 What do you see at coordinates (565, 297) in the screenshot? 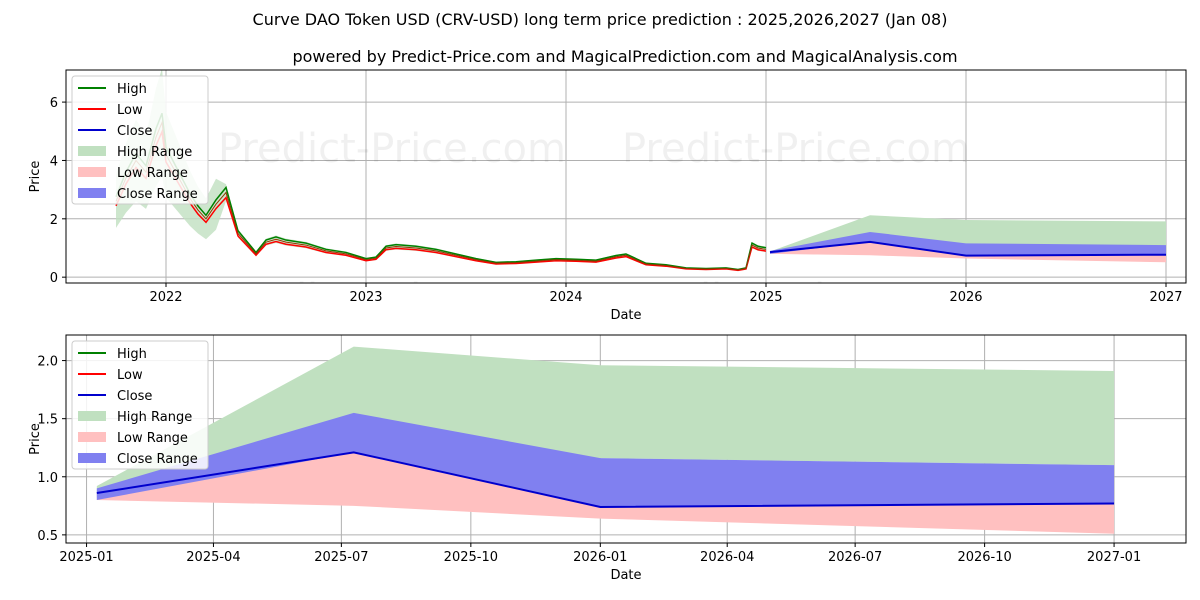
I see `x-tick-label: 2024` at bounding box center [565, 297].